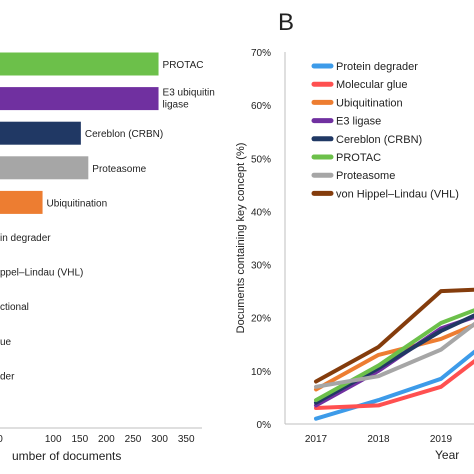  I want to click on x-tick-350: 350, so click(186, 439).